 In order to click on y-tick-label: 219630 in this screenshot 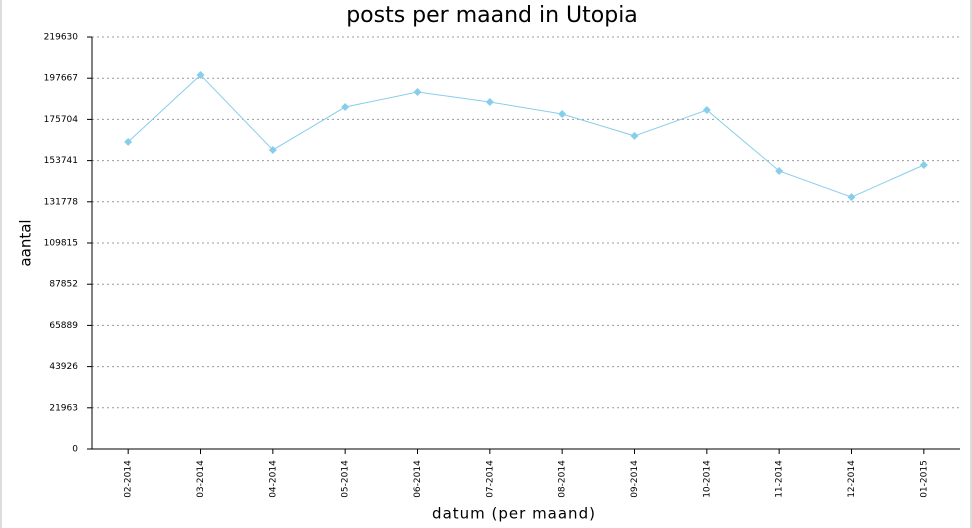, I will do `click(61, 38)`.